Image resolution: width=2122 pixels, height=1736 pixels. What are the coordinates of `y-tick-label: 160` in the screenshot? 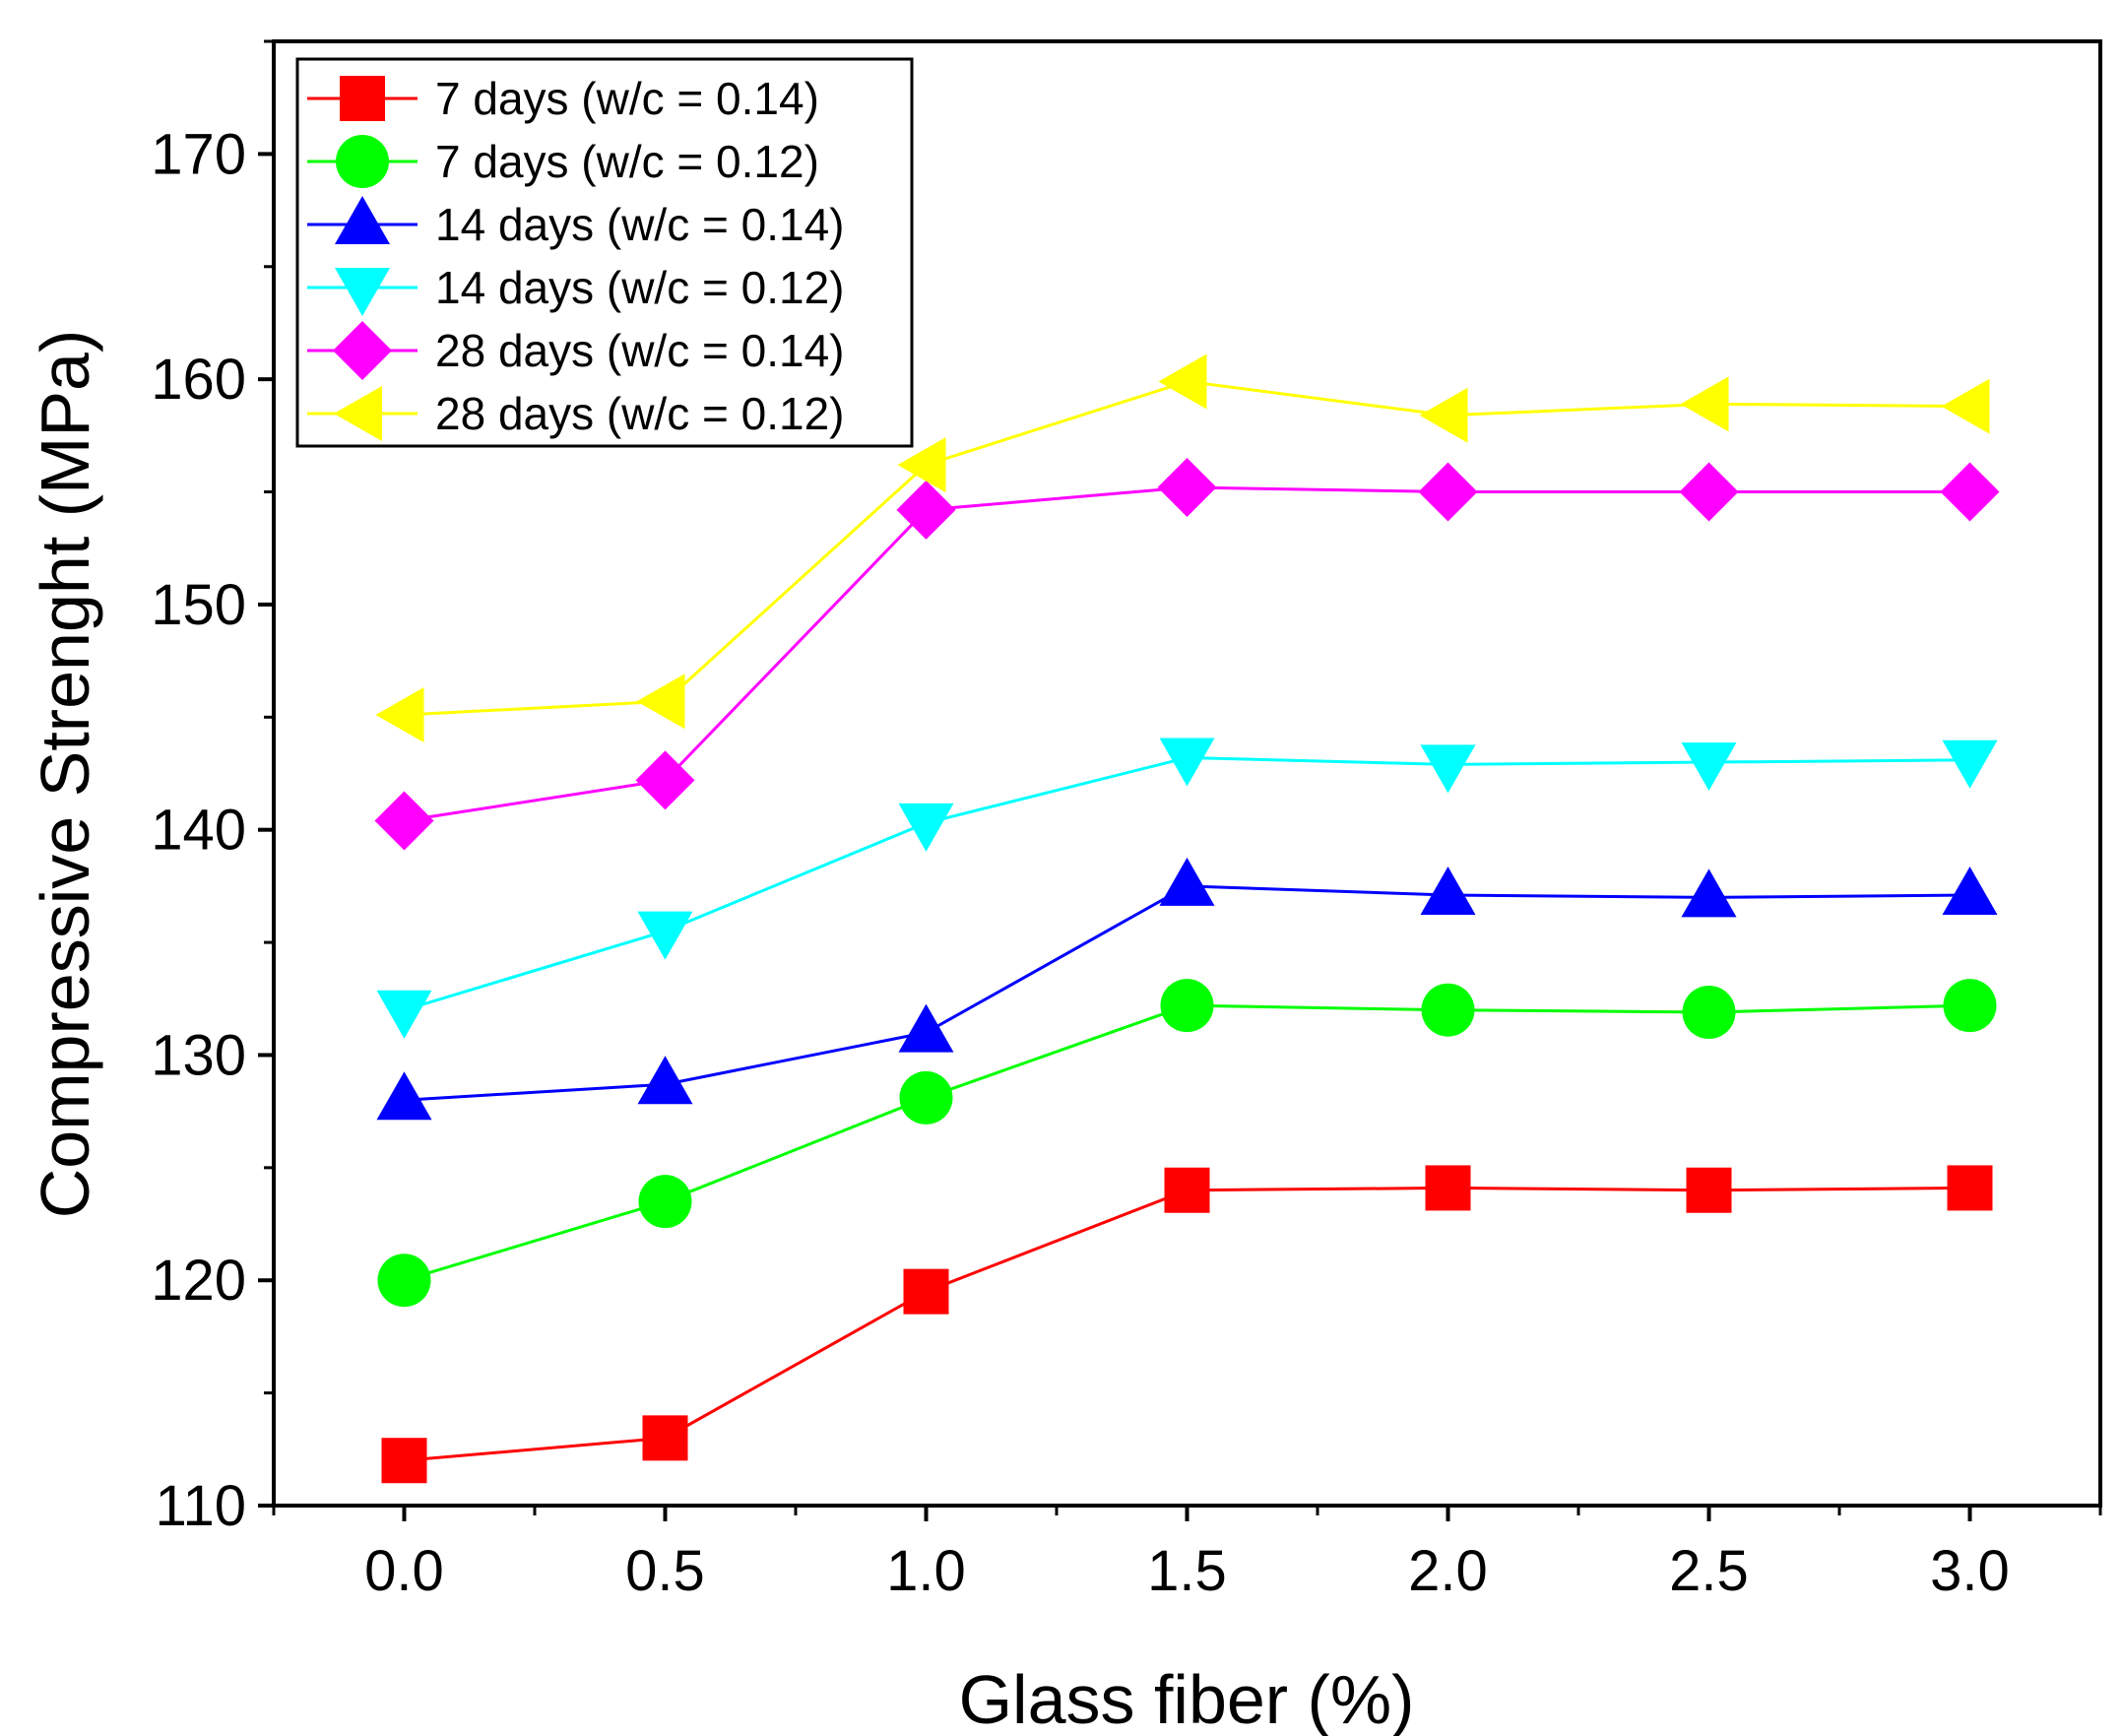 It's located at (199, 380).